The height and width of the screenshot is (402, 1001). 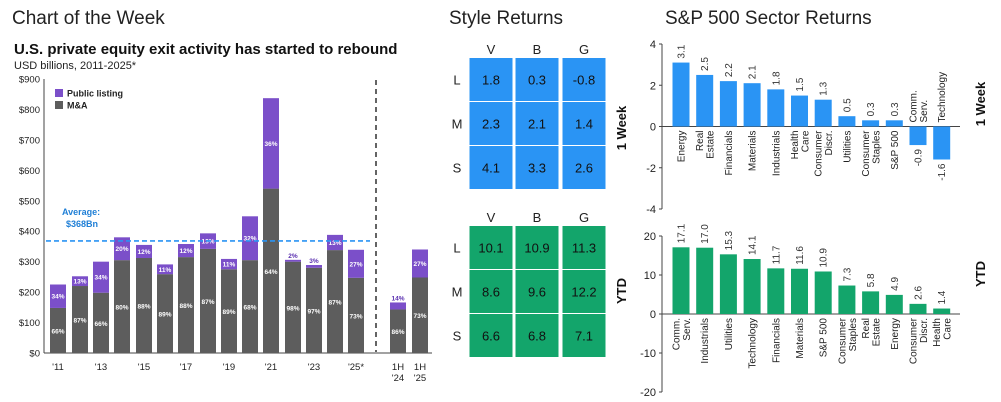 I want to click on sector-ytd-value-label: 15.3, so click(x=729, y=240).